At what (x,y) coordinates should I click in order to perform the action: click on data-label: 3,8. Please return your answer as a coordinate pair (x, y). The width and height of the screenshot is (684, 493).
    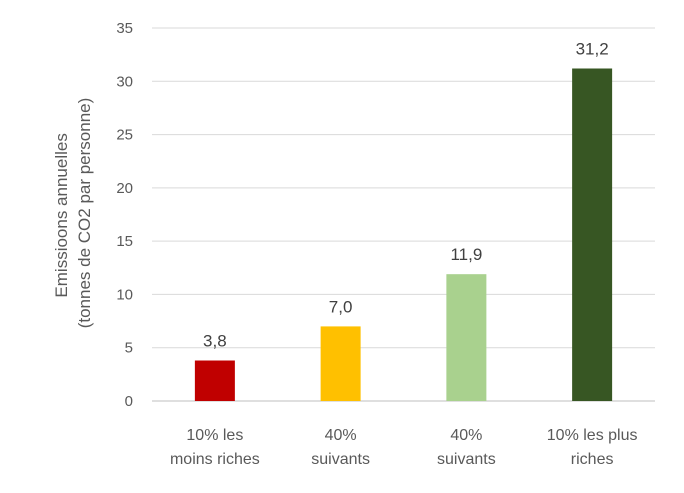
    Looking at the image, I should click on (215, 341).